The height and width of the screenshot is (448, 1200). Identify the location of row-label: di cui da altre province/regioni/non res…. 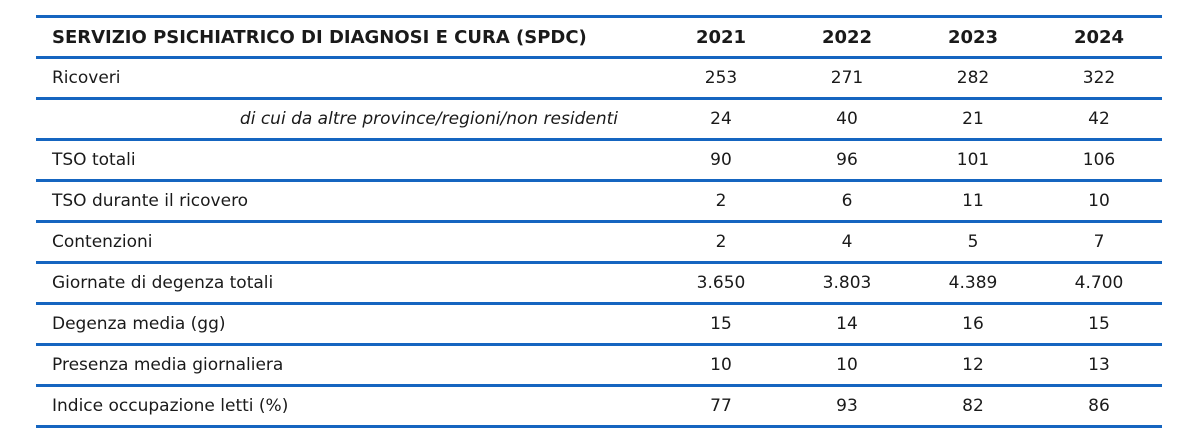
(347, 119).